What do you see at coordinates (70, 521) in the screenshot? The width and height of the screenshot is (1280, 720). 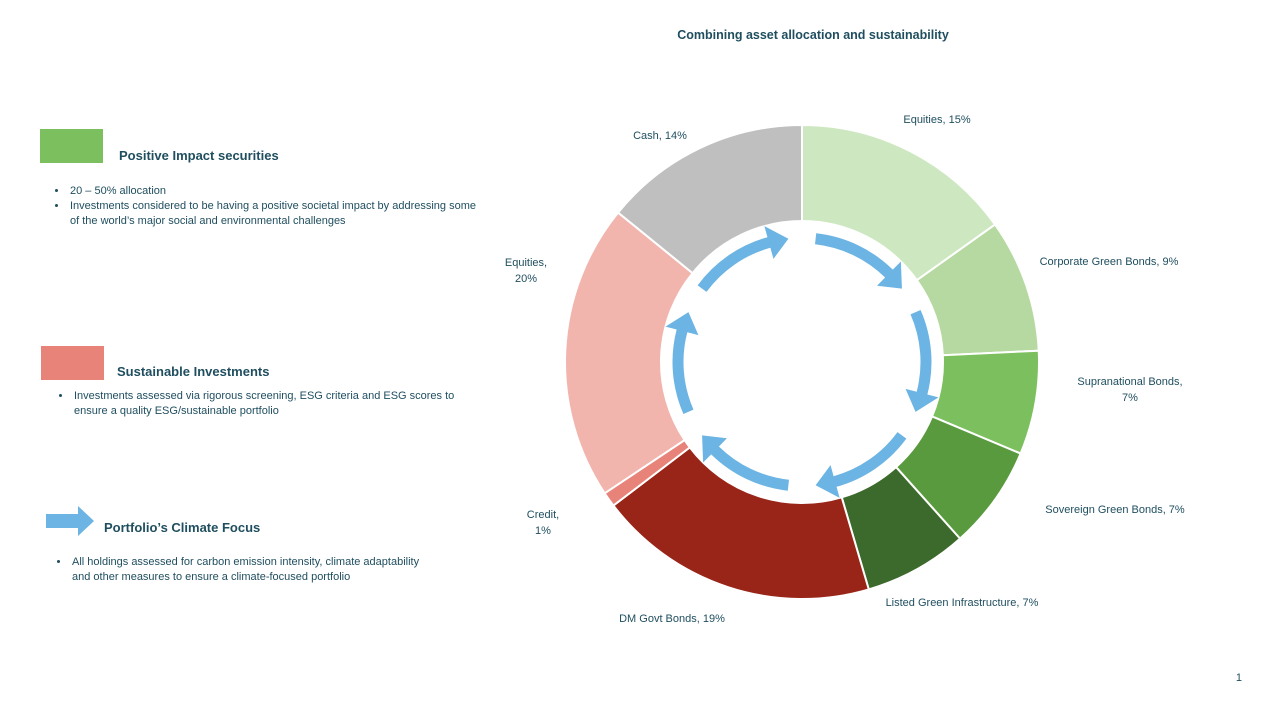 I see `arrow-right-icon` at bounding box center [70, 521].